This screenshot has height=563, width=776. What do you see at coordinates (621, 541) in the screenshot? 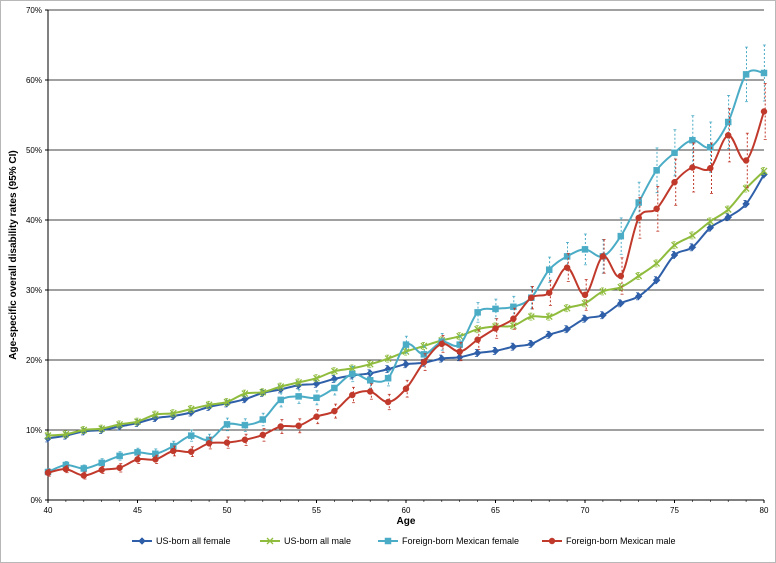
I see `legend-label: Foreign-born Mexican male` at bounding box center [621, 541].